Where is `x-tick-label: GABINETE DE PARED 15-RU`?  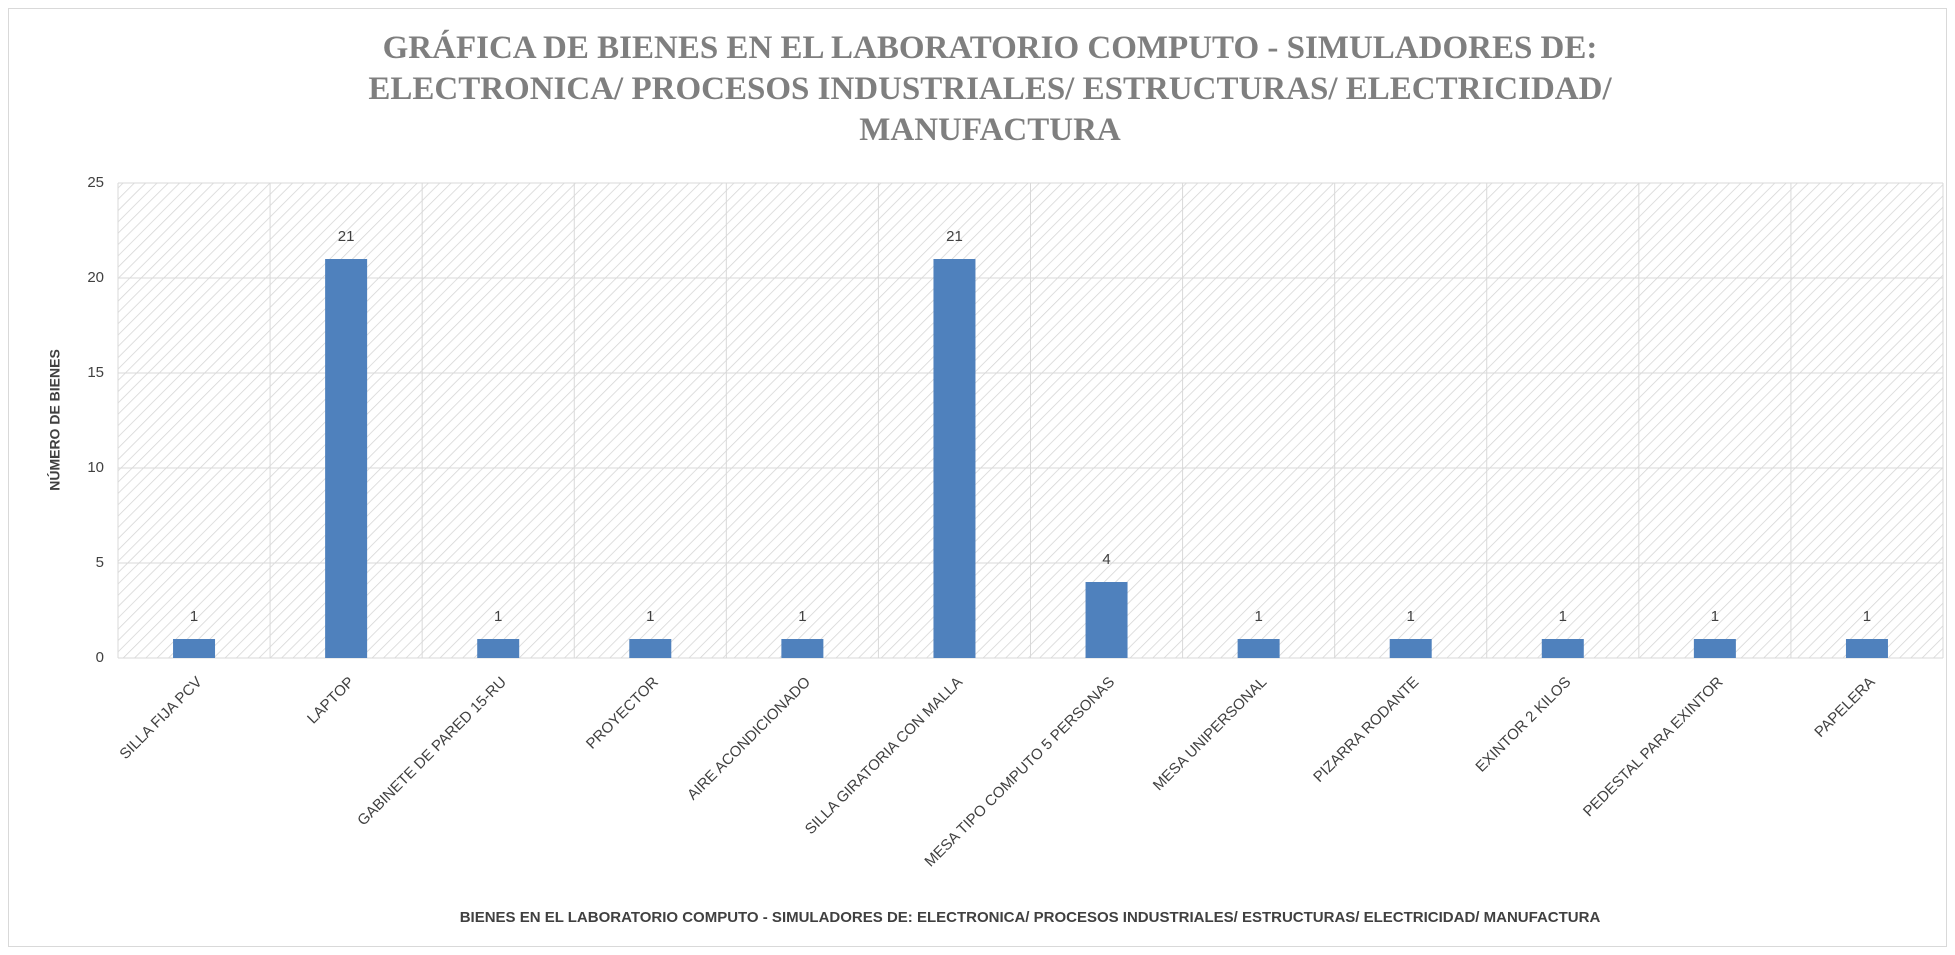 x-tick-label: GABINETE DE PARED 15-RU is located at coordinates (432, 752).